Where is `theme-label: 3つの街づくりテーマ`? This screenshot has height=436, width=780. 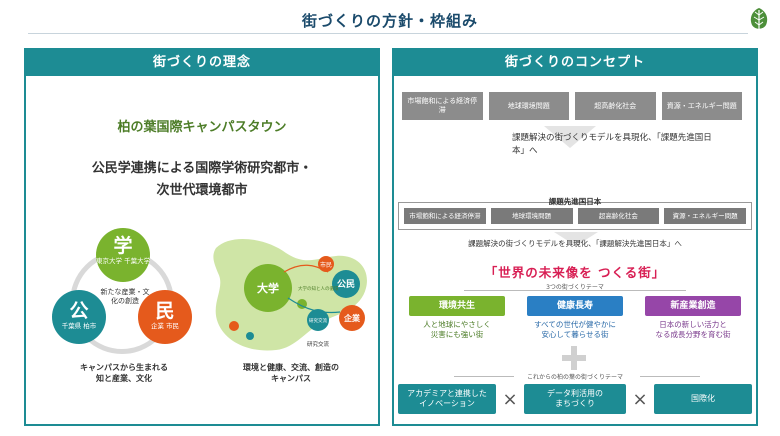 theme-label: 3つの街づくりテーマ is located at coordinates (575, 286).